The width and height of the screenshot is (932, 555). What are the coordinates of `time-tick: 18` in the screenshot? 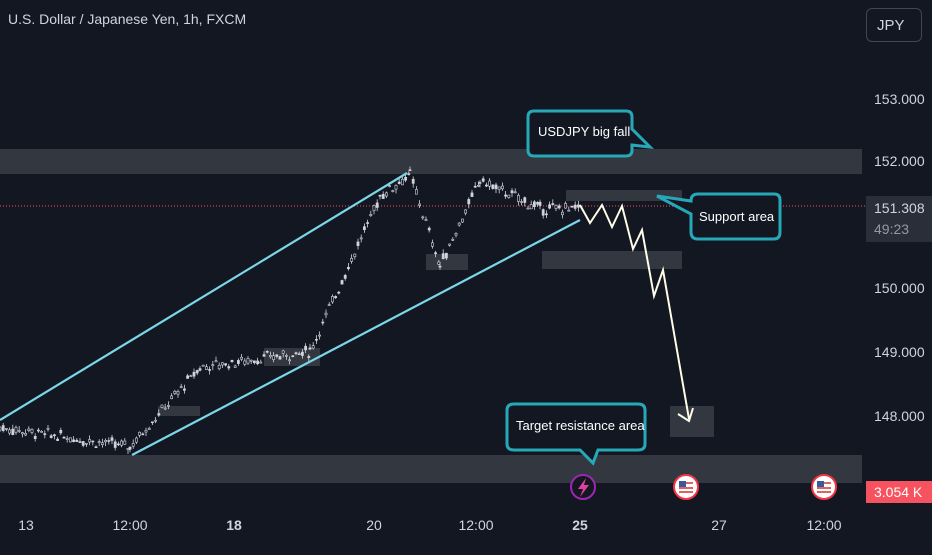 It's located at (234, 525).